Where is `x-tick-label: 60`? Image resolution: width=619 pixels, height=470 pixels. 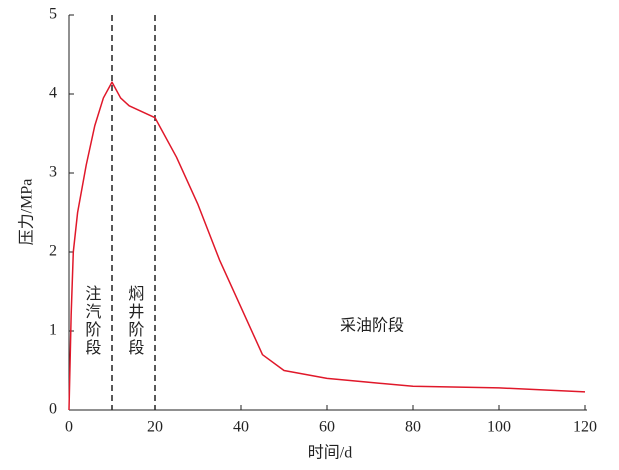 x-tick-label: 60 is located at coordinates (327, 427).